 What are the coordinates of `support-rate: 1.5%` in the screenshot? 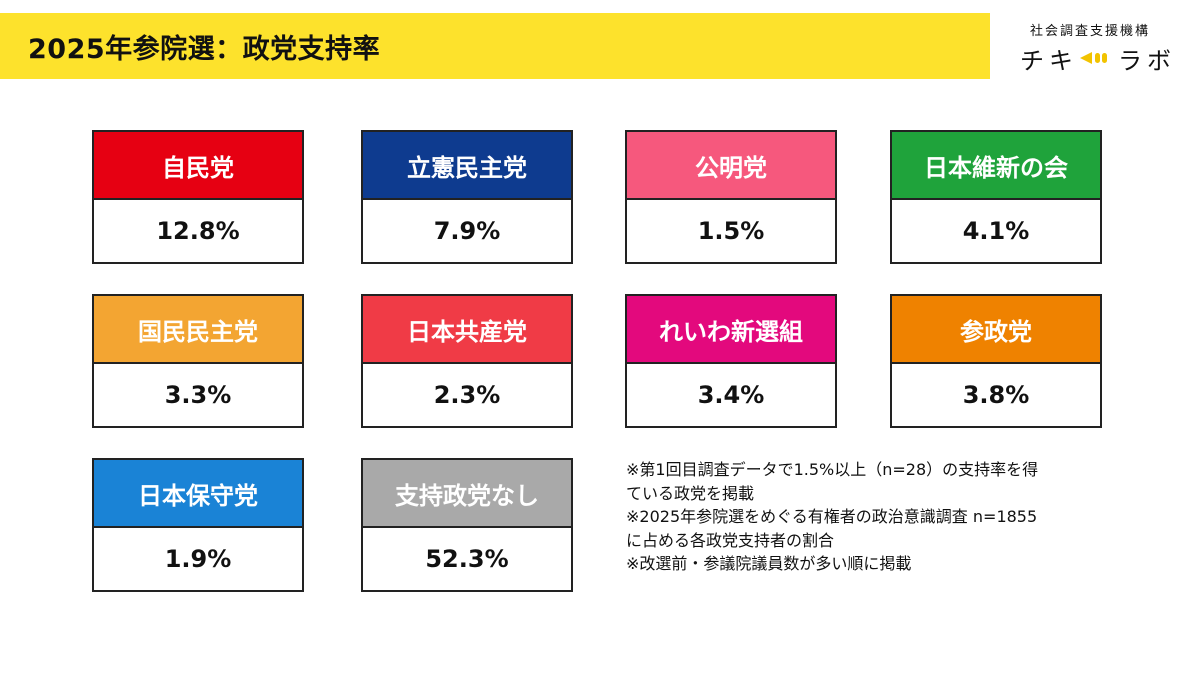 It's located at (731, 231).